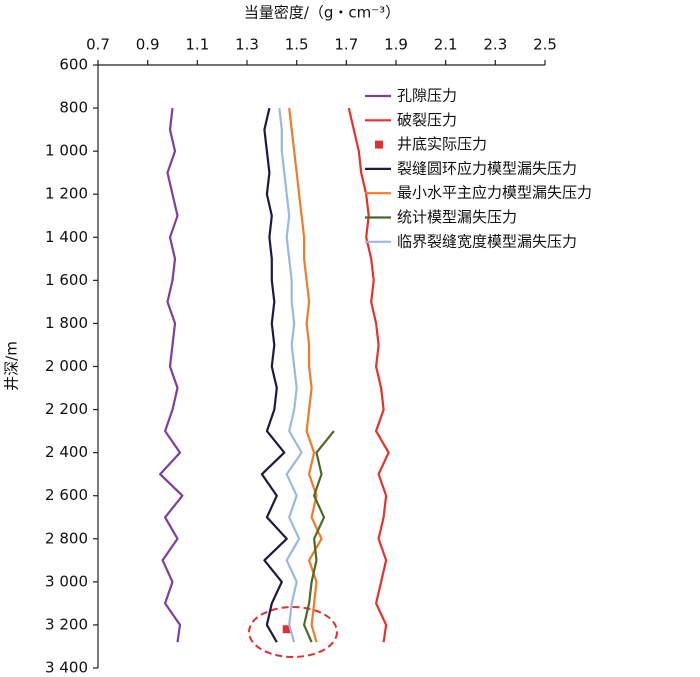  What do you see at coordinates (495, 45) in the screenshot?
I see `x-tick-label: 2.3` at bounding box center [495, 45].